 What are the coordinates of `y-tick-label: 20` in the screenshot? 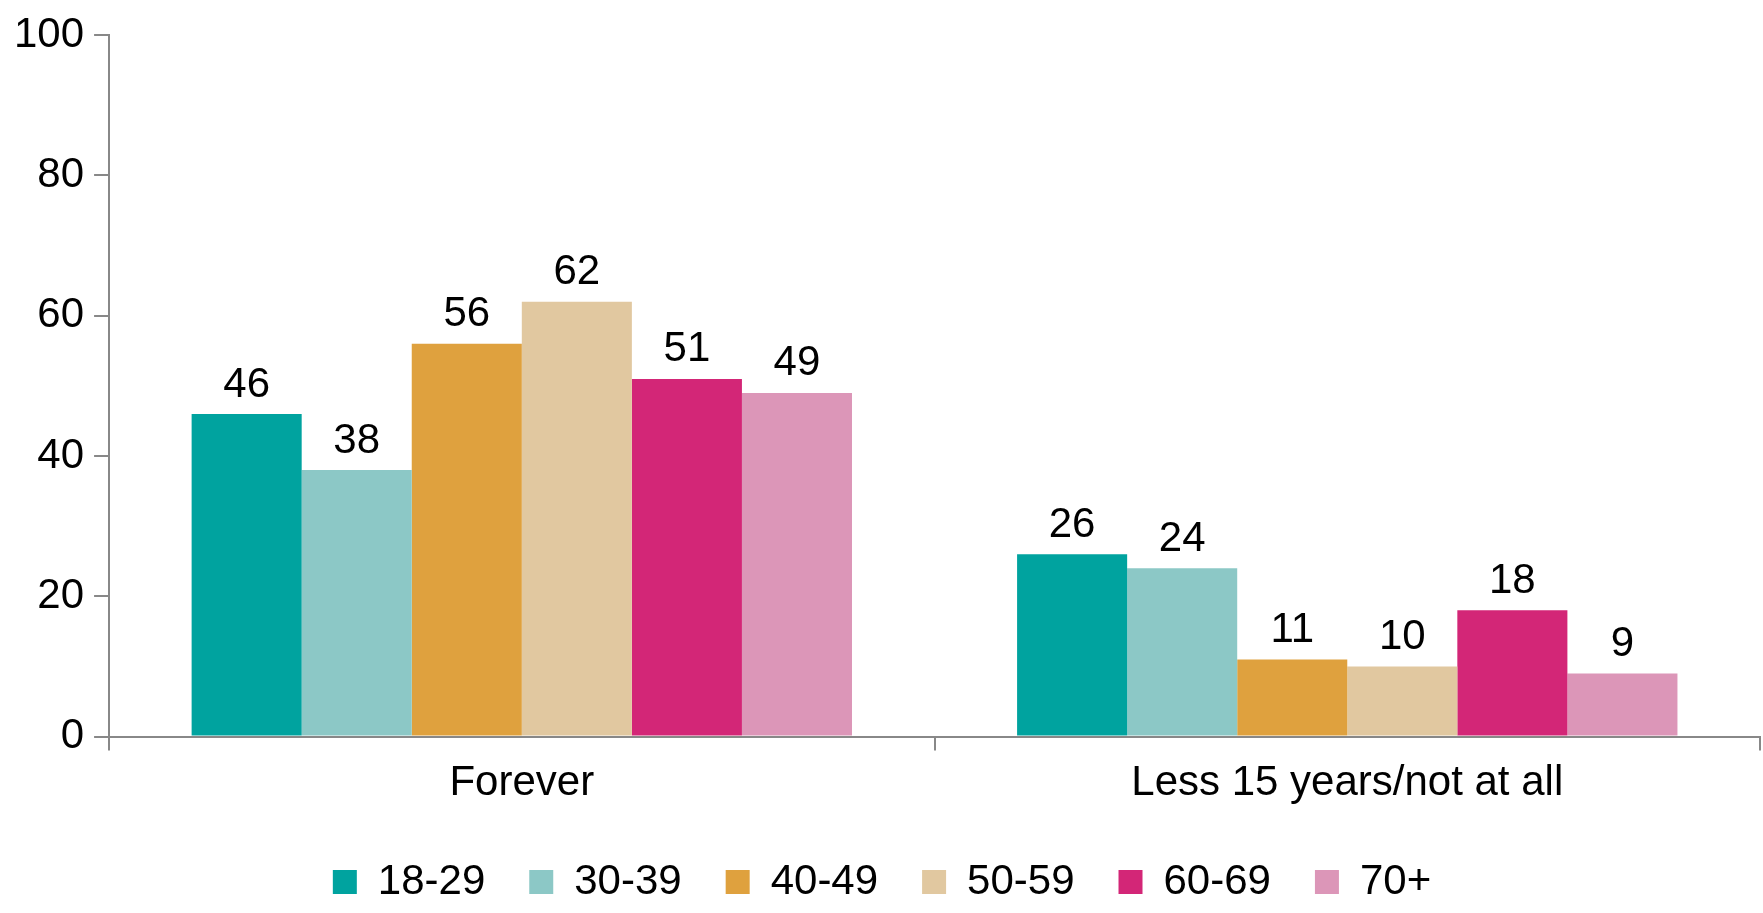 It's located at (61, 593).